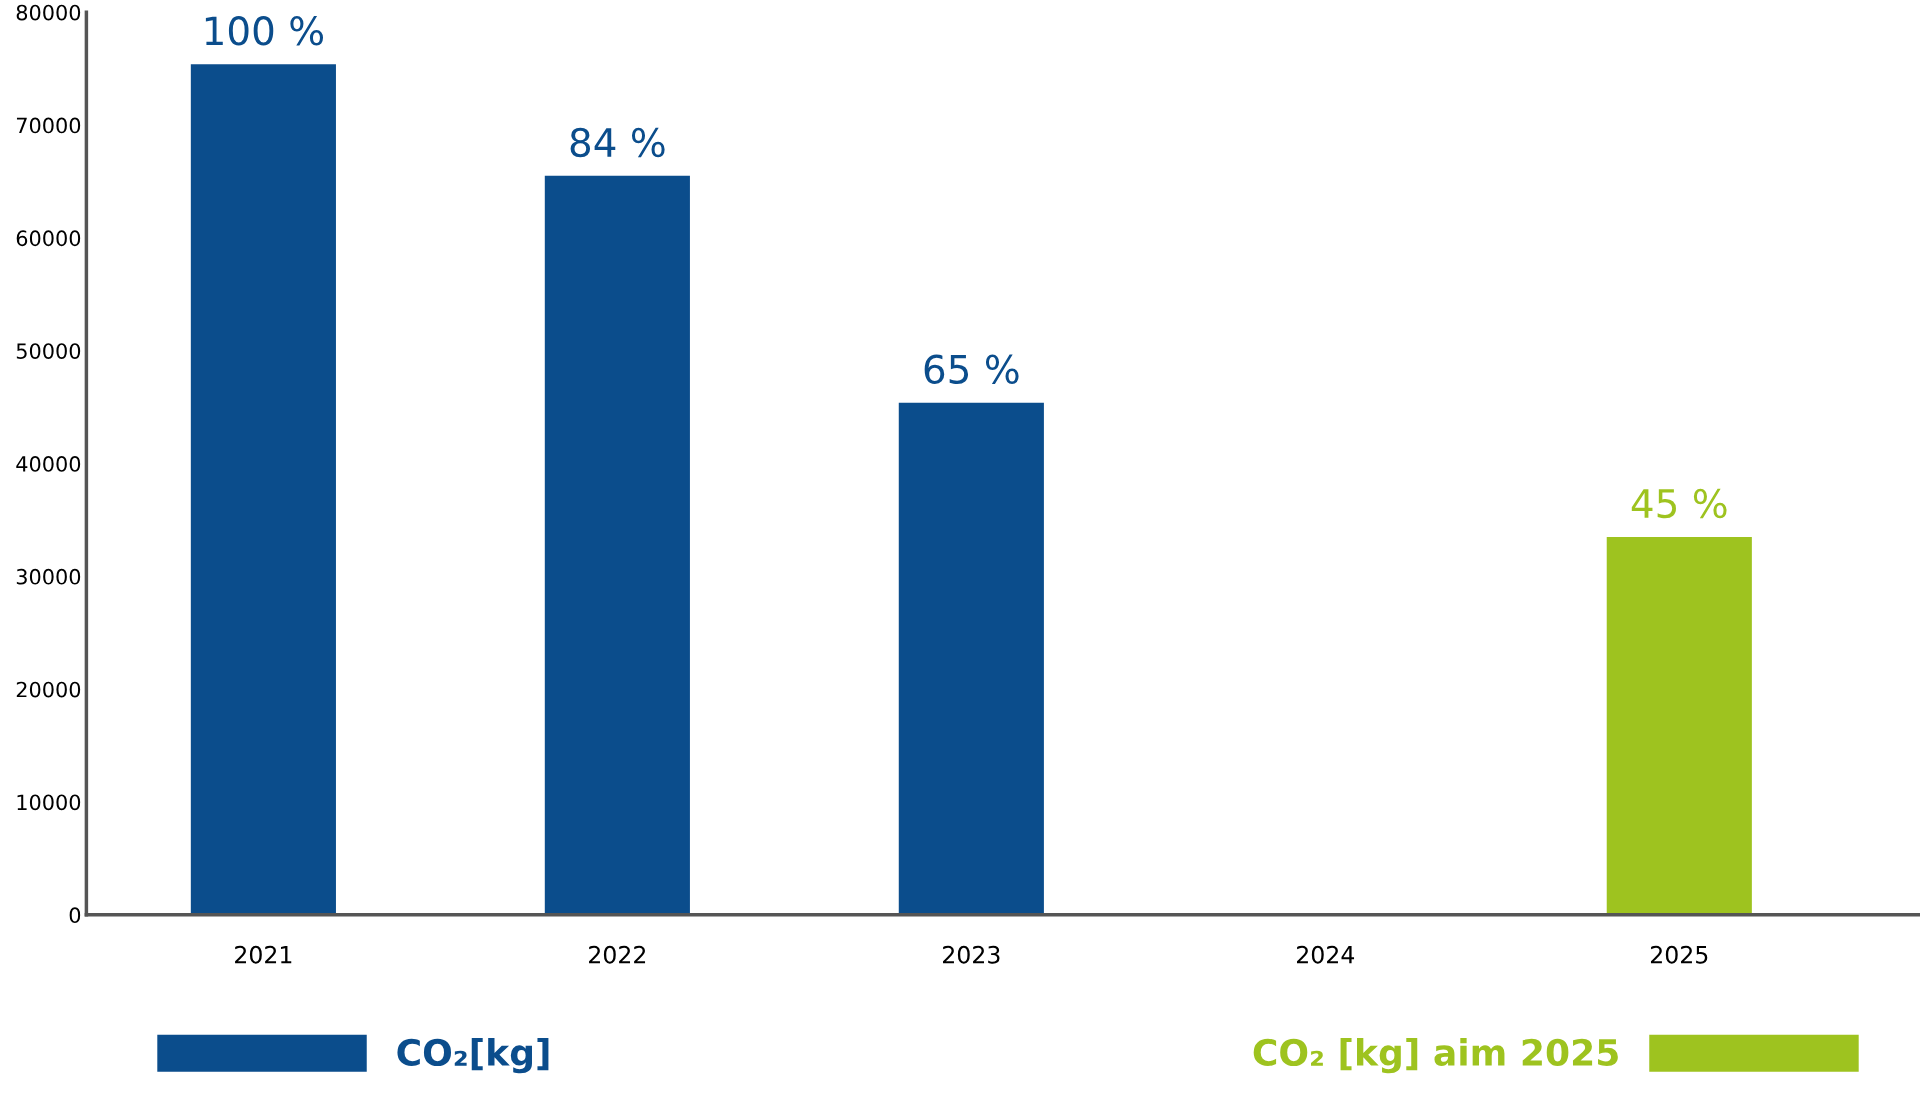  Describe the element at coordinates (48, 689) in the screenshot. I see `y-tick-label: 20000` at that location.